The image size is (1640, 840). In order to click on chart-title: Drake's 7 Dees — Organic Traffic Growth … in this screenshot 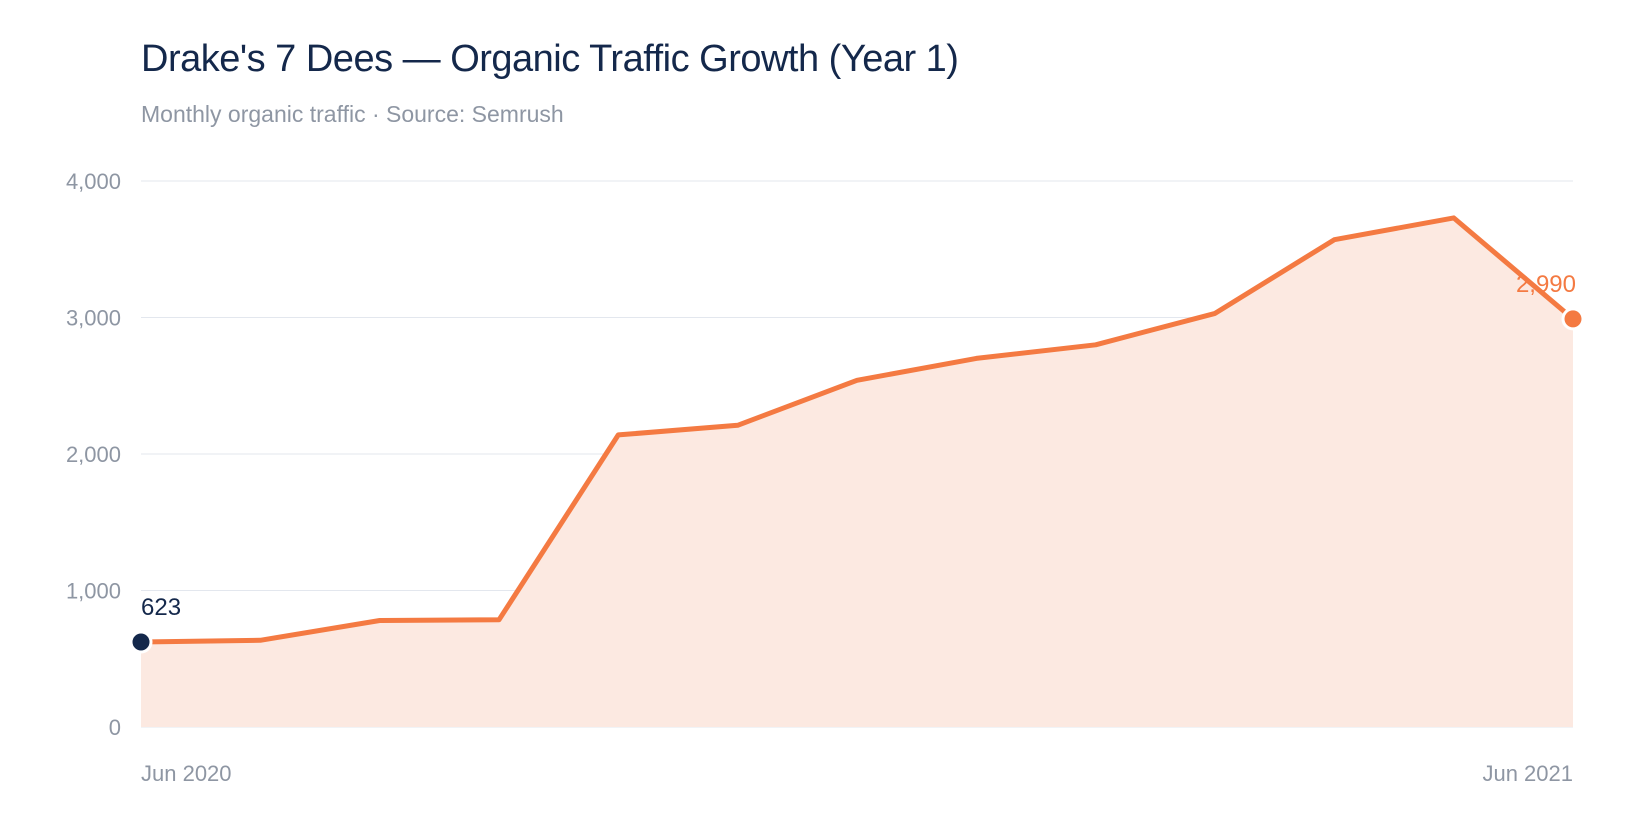, I will do `click(550, 59)`.